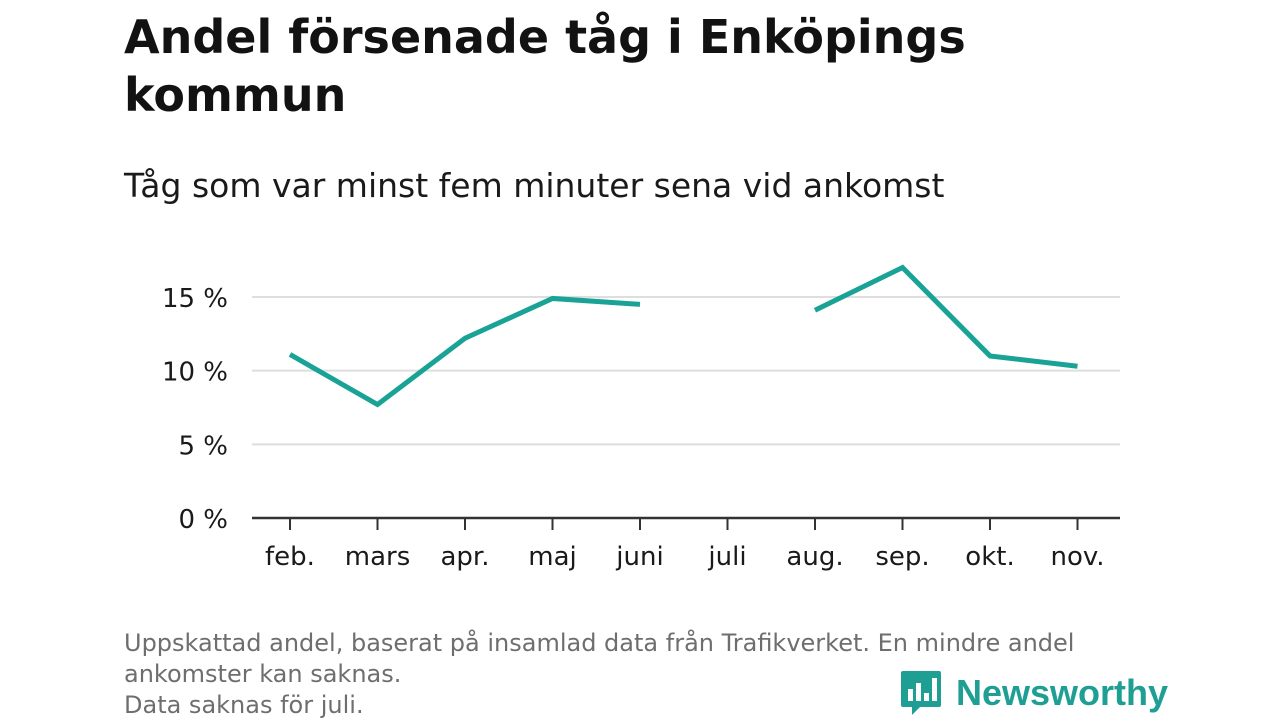  What do you see at coordinates (989, 557) in the screenshot?
I see `x-tick-label: okt.` at bounding box center [989, 557].